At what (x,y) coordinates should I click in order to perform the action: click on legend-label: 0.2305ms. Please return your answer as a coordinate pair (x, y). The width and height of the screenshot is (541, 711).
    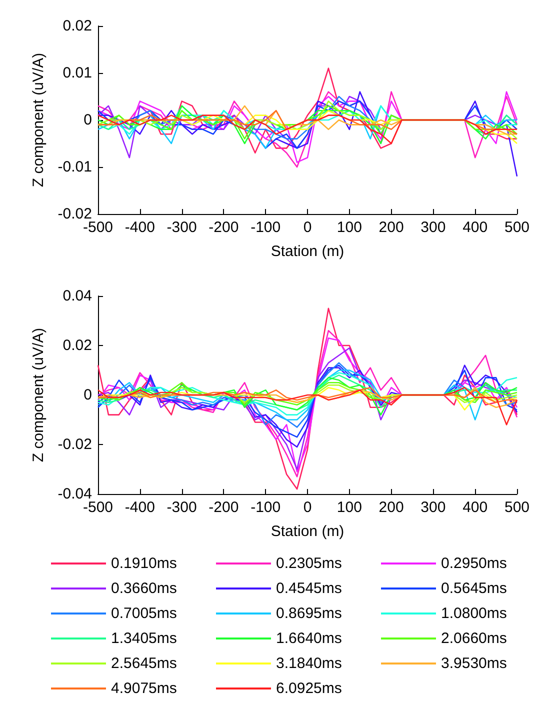
    Looking at the image, I should click on (309, 563).